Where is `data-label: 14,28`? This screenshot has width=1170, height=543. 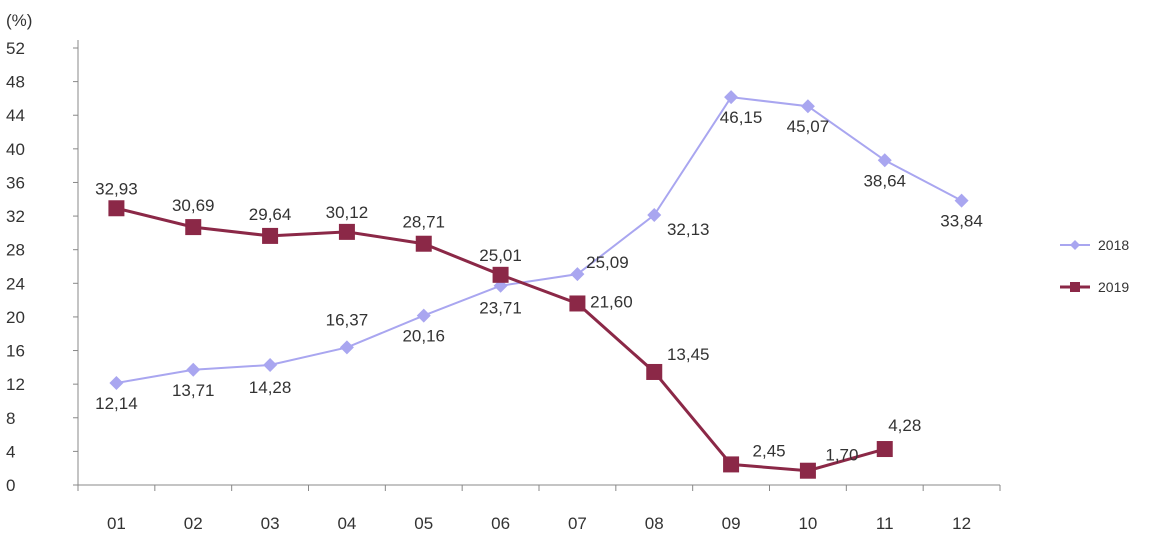 data-label: 14,28 is located at coordinates (270, 387).